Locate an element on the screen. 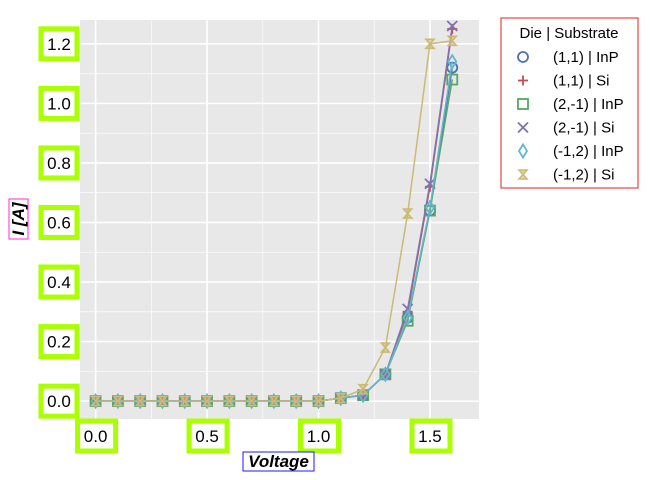 Image resolution: width=650 pixels, height=480 pixels. legend-frame is located at coordinates (569, 103).